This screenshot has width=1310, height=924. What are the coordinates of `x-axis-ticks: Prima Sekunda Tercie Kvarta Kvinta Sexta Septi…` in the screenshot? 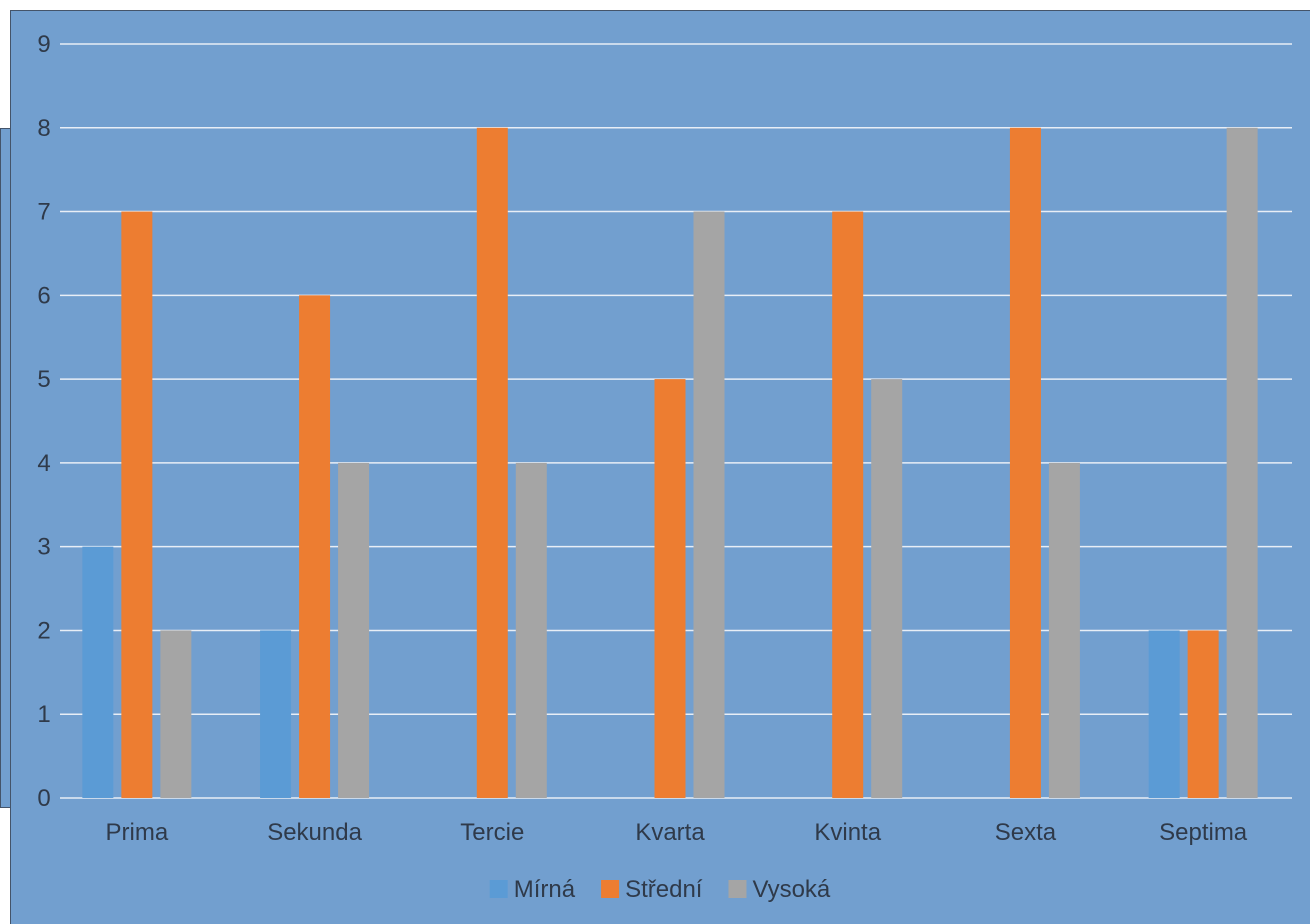 It's located at (677, 832).